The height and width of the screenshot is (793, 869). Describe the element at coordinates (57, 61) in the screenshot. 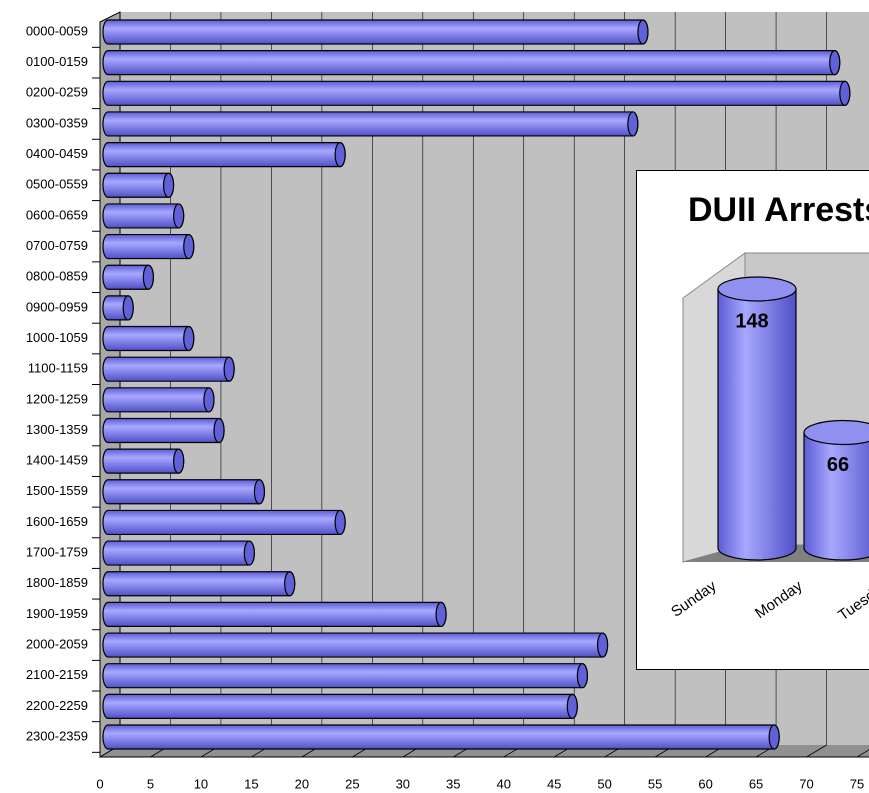

I see `y-tick-label: 0100-0159` at that location.